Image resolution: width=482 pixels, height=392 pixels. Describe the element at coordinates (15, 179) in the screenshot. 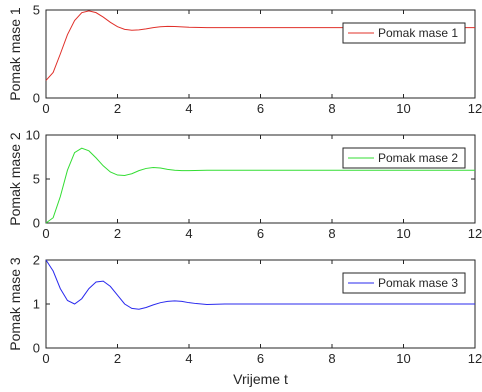

I see `y-axis-label: Pomak mase 2` at that location.